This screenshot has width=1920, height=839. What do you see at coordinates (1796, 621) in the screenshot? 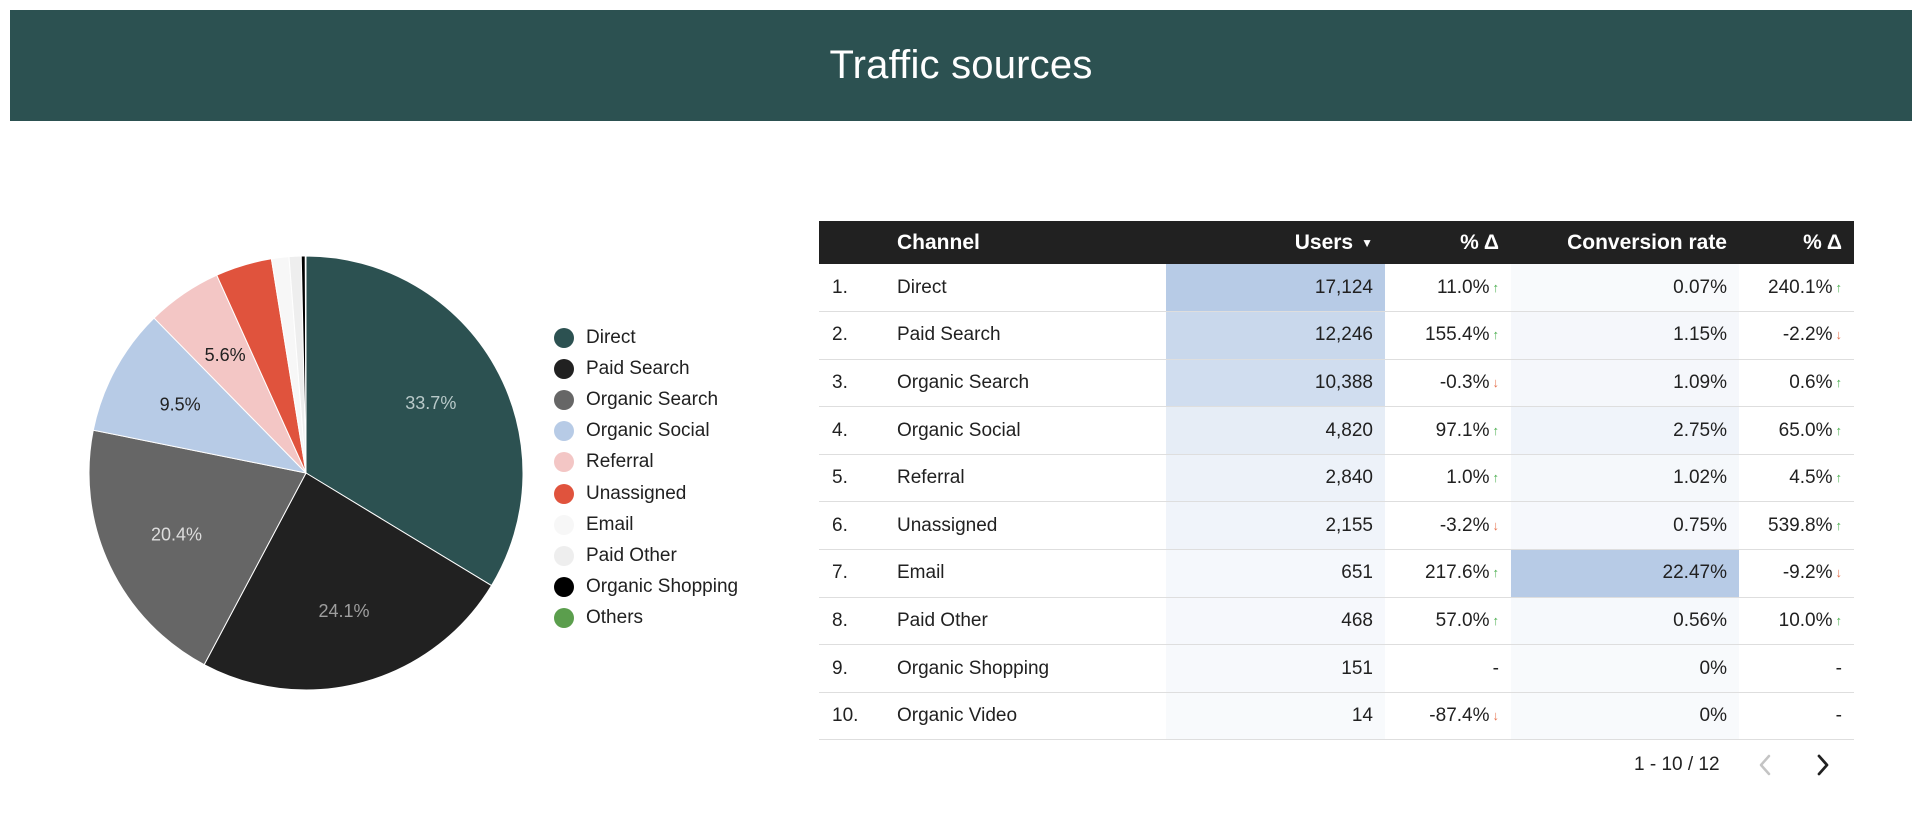
I see `cr-delta-cell: 10.0% ↑` at bounding box center [1796, 621].